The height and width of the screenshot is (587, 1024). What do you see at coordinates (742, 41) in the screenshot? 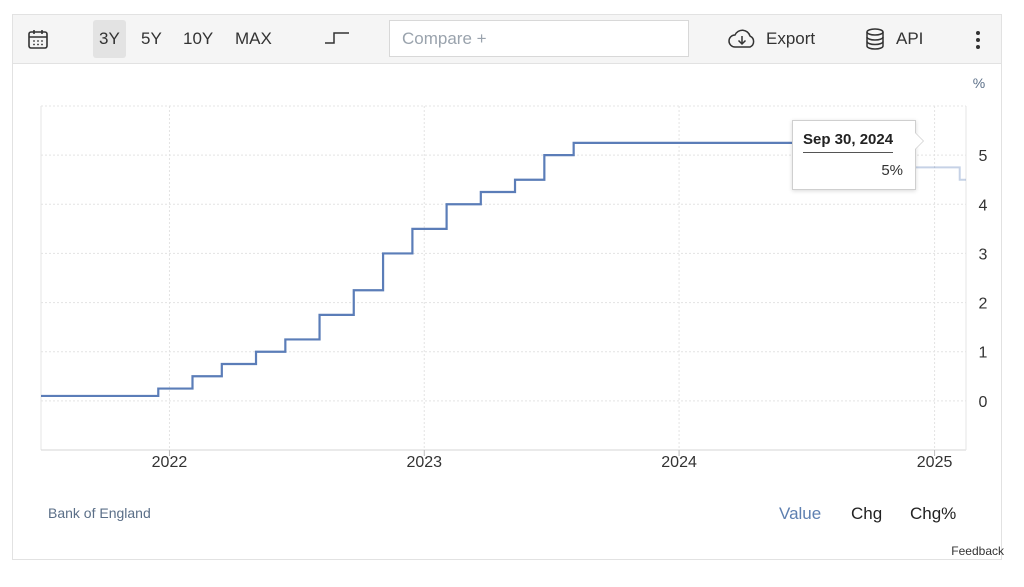
I see `cloud-download-icon` at bounding box center [742, 41].